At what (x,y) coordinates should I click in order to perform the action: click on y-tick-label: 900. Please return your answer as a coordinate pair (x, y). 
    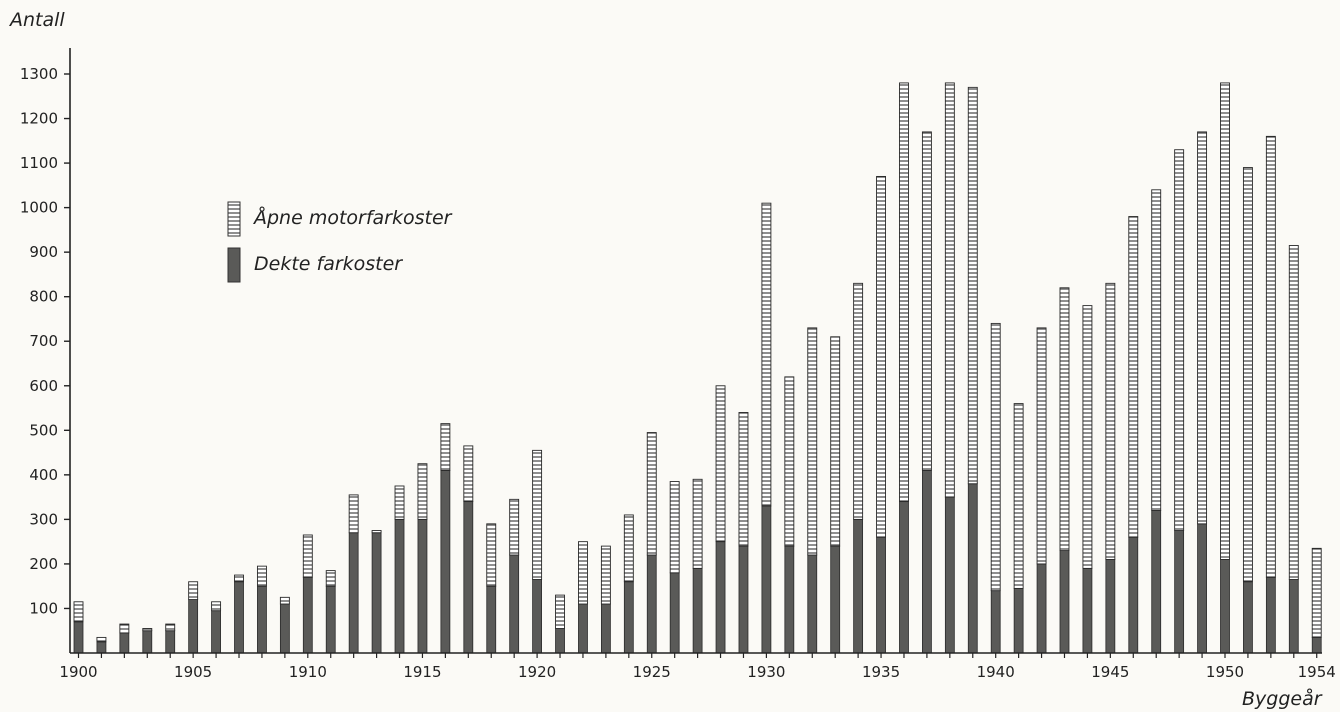
    Looking at the image, I should click on (43, 252).